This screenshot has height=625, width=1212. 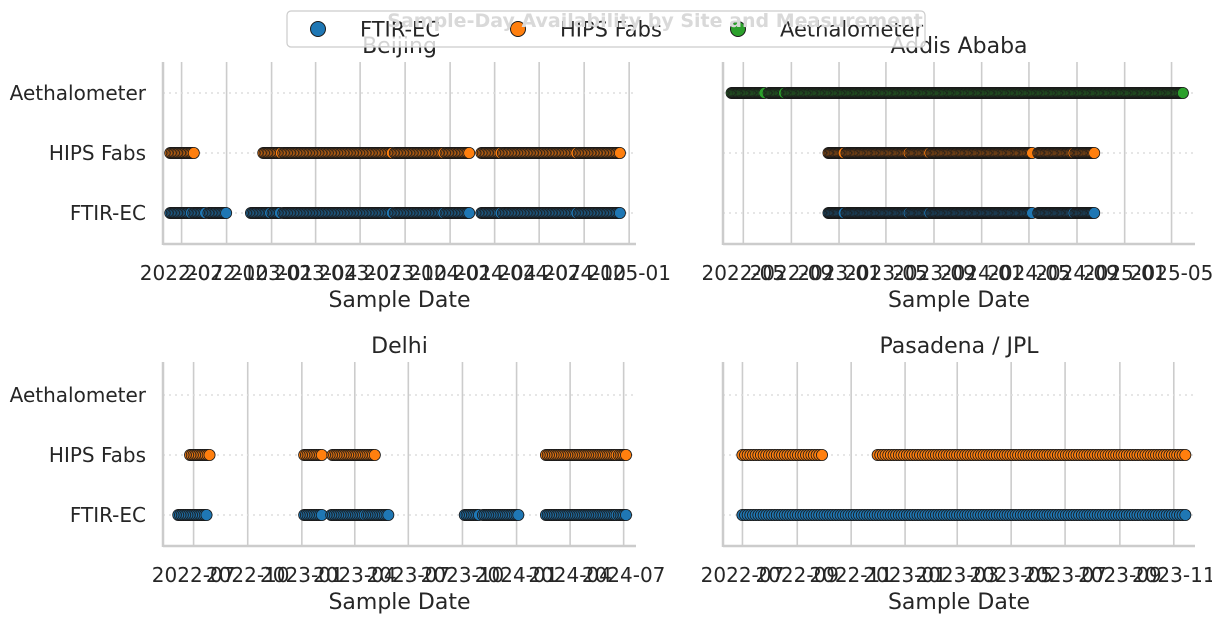 What do you see at coordinates (957, 575) in the screenshot?
I see `x-tick-label: 2023-03` at bounding box center [957, 575].